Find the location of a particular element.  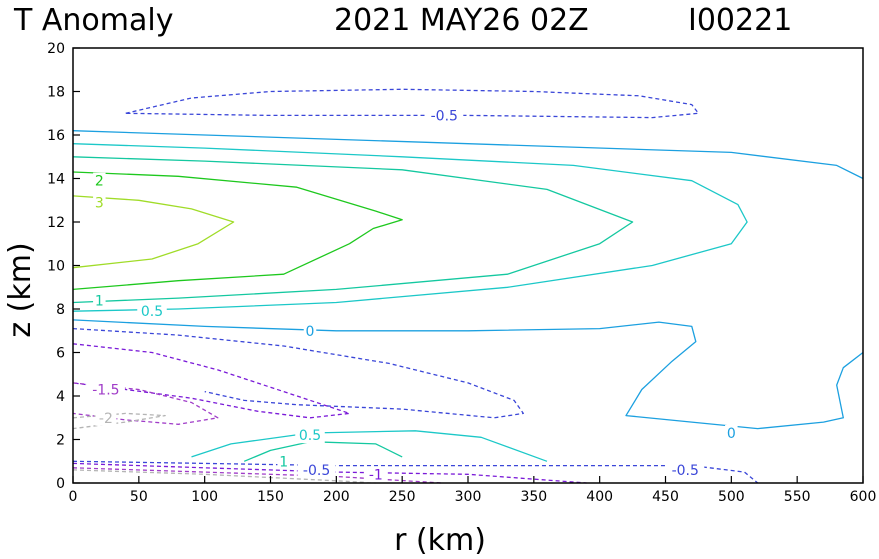

x-tick-label: 300 is located at coordinates (468, 497).